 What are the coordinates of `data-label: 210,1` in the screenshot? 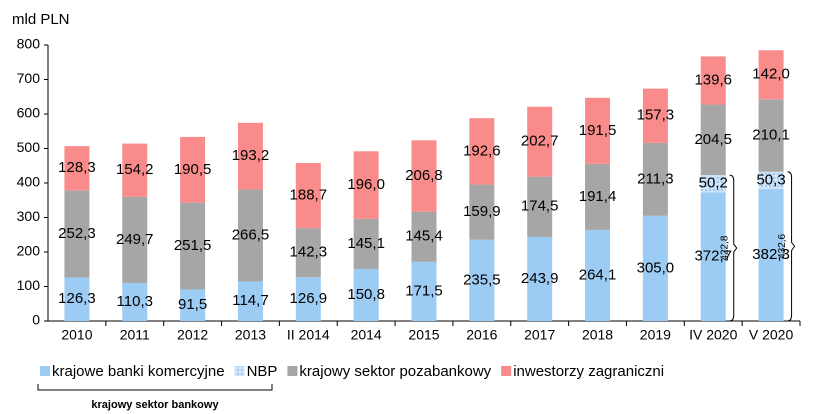 It's located at (771, 134).